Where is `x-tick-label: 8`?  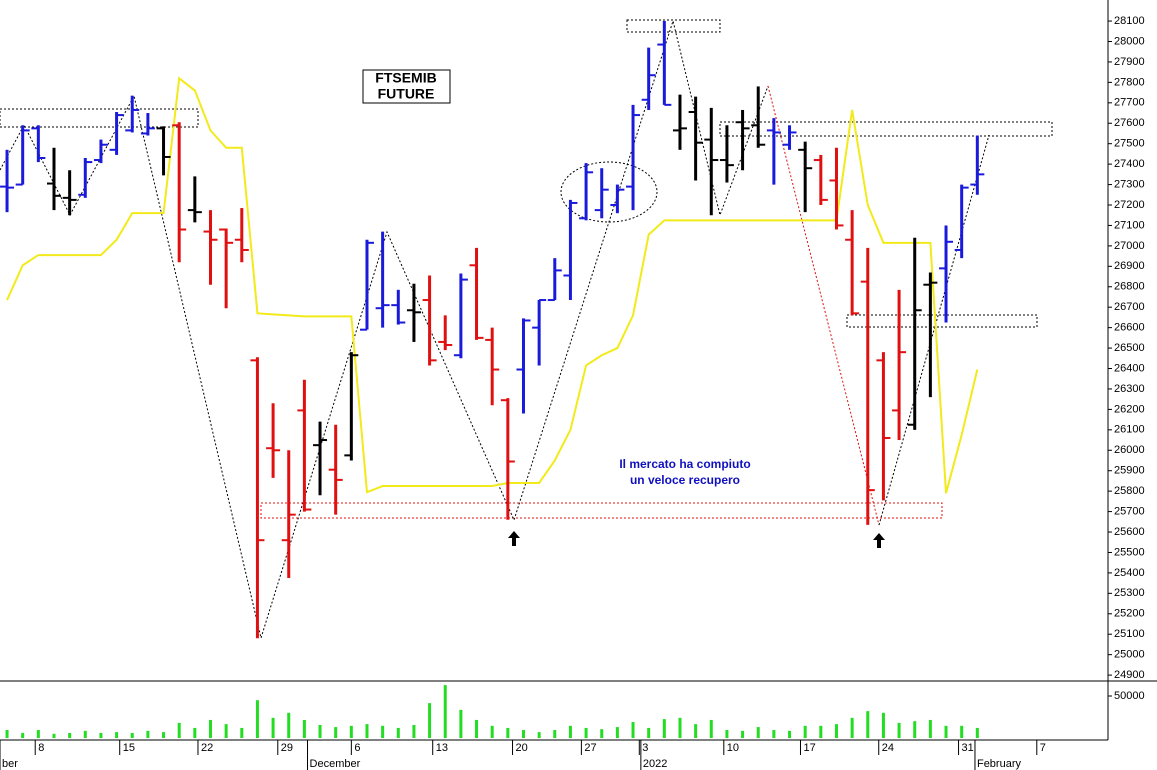
x-tick-label: 8 is located at coordinates (41, 748).